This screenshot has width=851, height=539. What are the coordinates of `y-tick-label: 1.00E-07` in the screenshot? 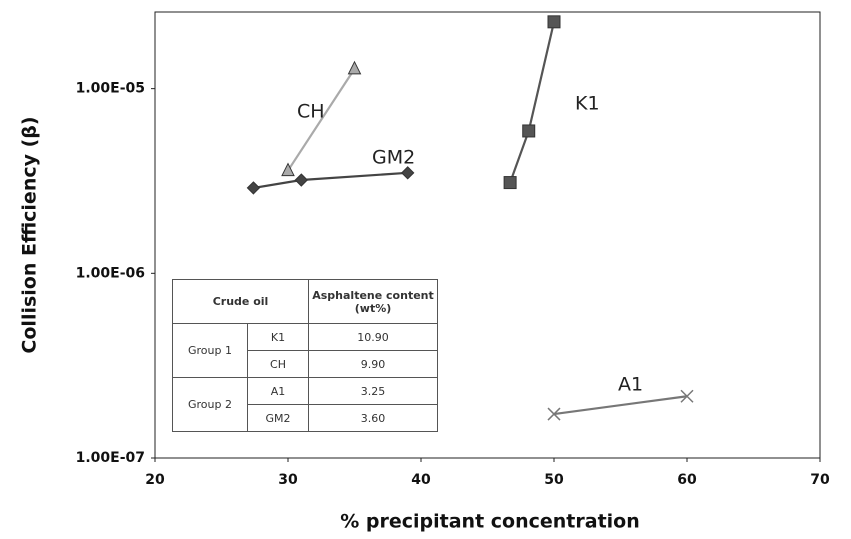 It's located at (110, 458).